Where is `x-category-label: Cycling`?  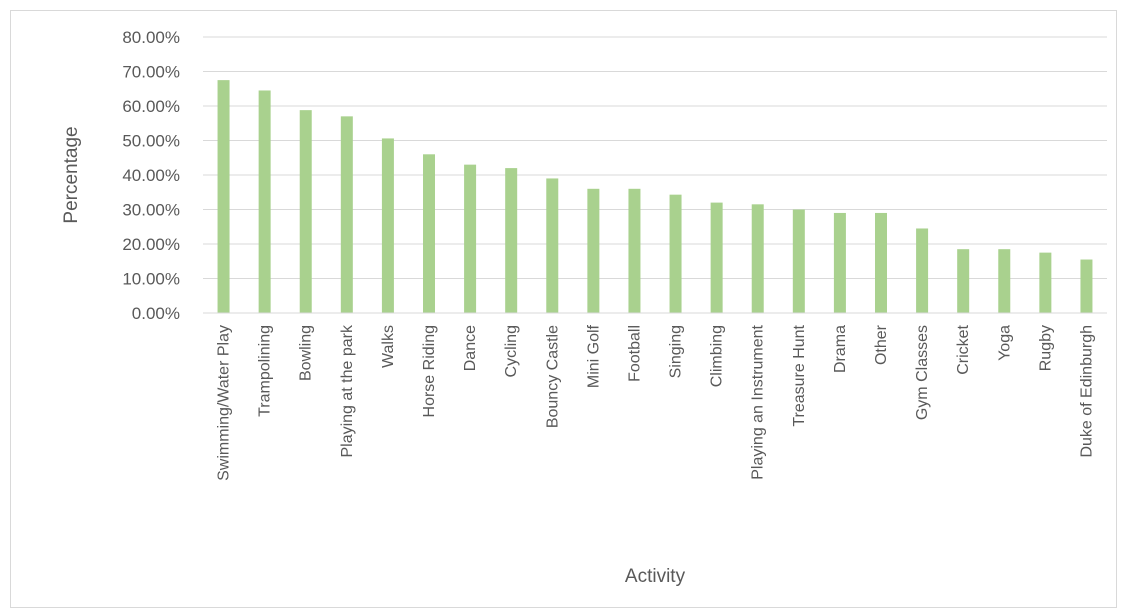
x-category-label: Cycling is located at coordinates (511, 351).